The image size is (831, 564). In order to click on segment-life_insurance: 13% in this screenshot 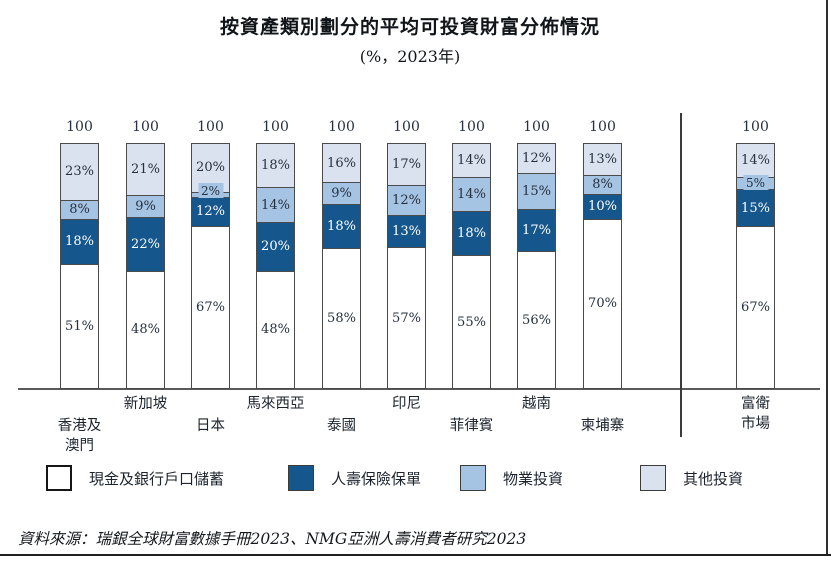, I will do `click(406, 231)`.